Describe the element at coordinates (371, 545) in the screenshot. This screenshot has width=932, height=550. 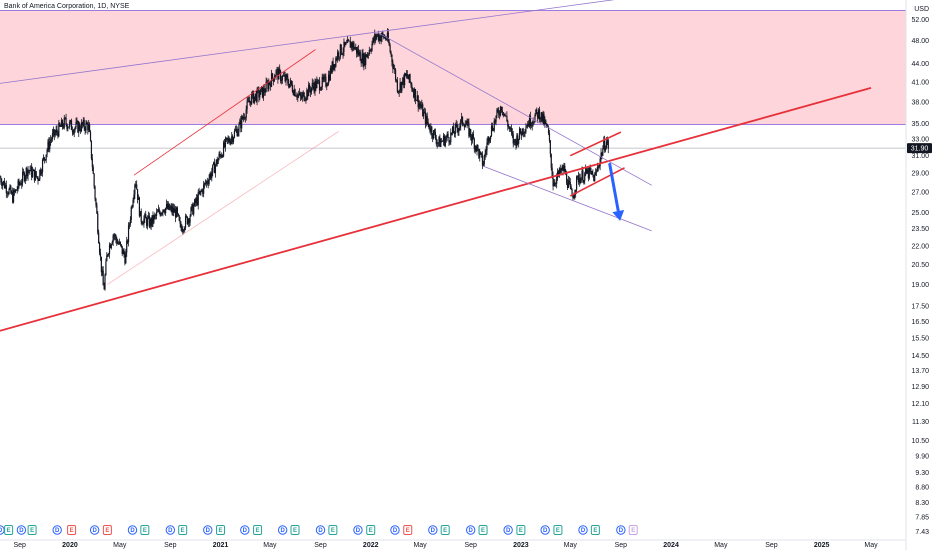
I see `time-tick-label: 2022` at that location.